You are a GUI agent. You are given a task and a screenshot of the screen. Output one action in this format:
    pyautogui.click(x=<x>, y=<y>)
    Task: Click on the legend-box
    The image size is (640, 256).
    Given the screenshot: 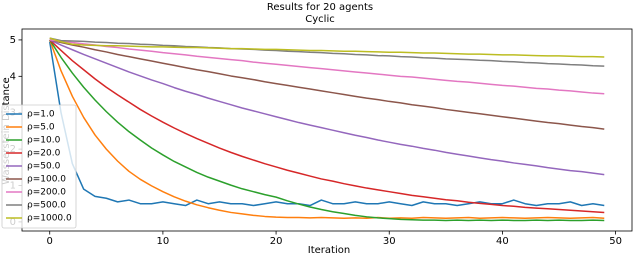 What is the action you would take?
    pyautogui.click(x=39, y=166)
    